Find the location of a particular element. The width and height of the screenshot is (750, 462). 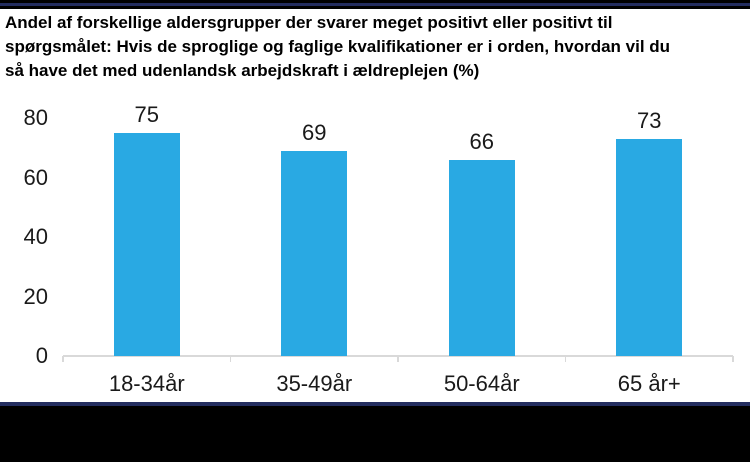

x-axis-line is located at coordinates (398, 356).